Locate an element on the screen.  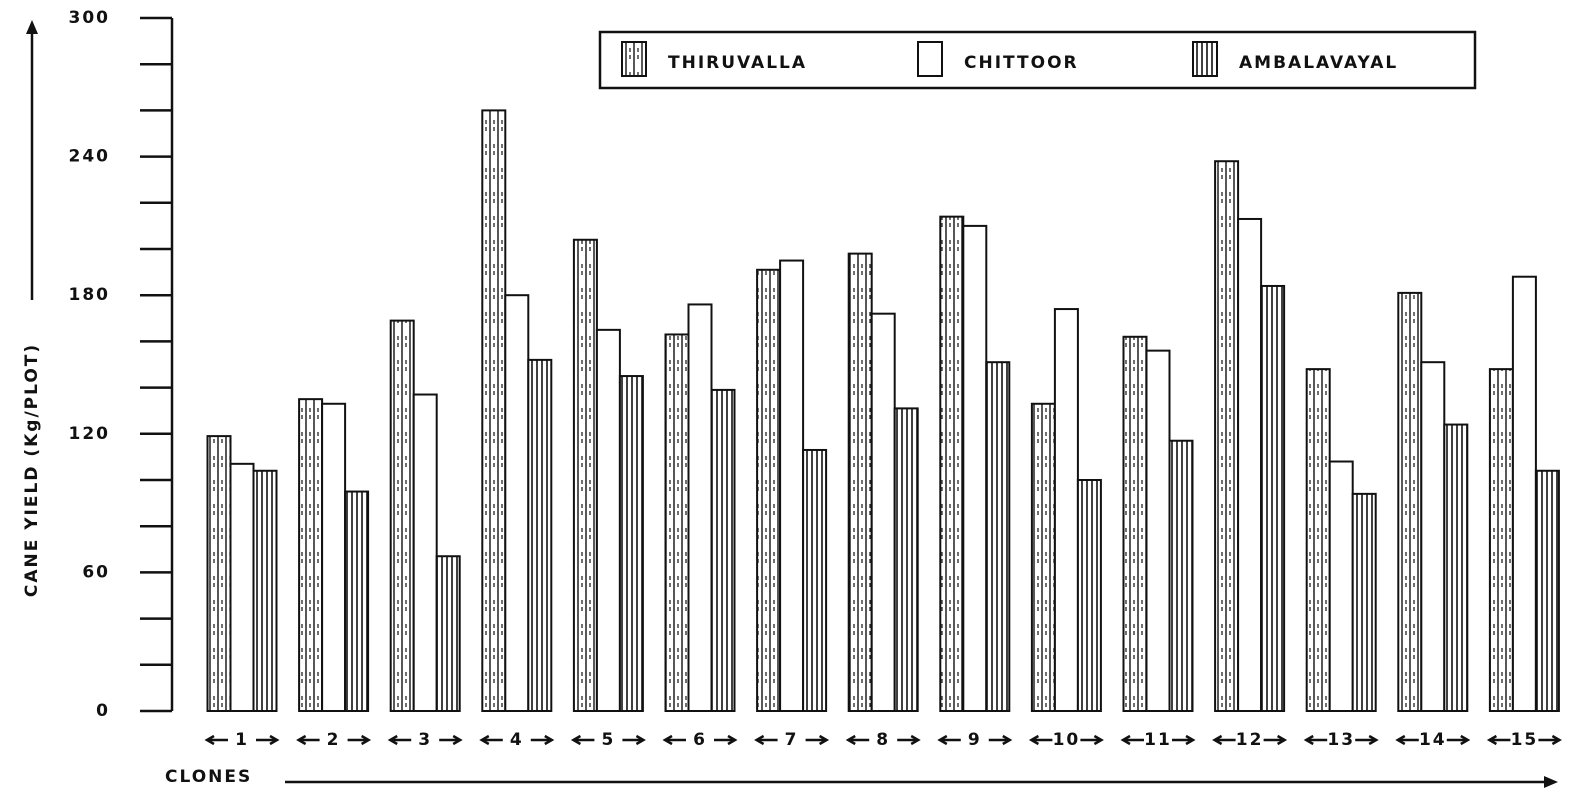
x-tick-label: 5 is located at coordinates (608, 740).